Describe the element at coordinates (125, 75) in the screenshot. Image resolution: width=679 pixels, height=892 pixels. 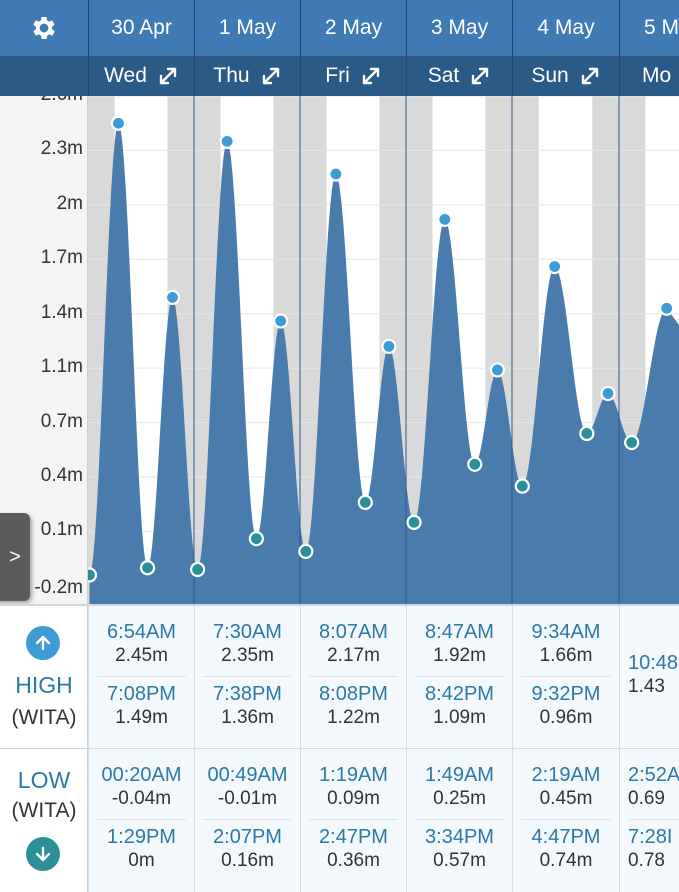
I see `weekday-label: Wed` at that location.